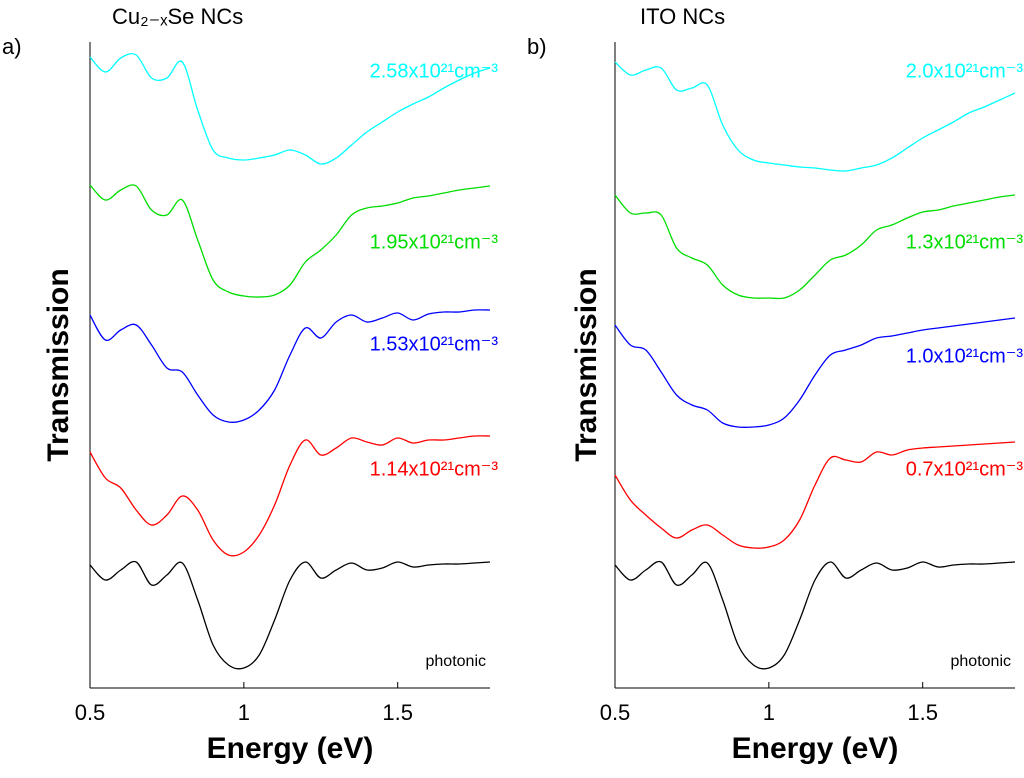  I want to click on series-label: 1.14x10²¹cm⁻³, so click(434, 469).